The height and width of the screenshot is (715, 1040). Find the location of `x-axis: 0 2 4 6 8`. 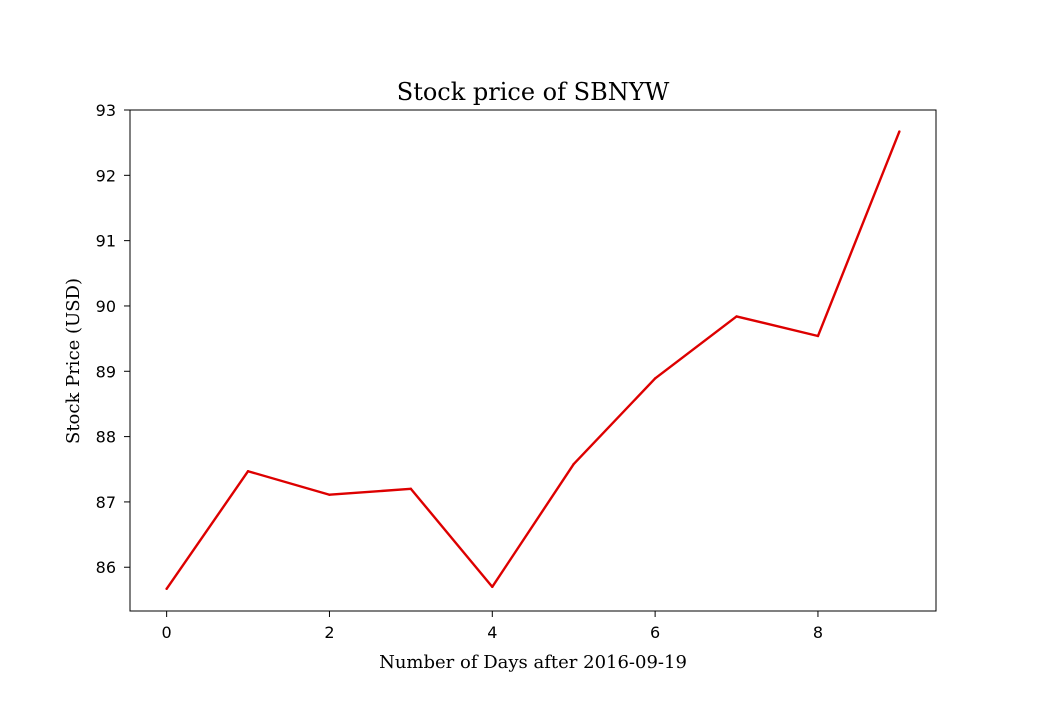

x-axis: 0 2 4 6 8 is located at coordinates (492, 626).